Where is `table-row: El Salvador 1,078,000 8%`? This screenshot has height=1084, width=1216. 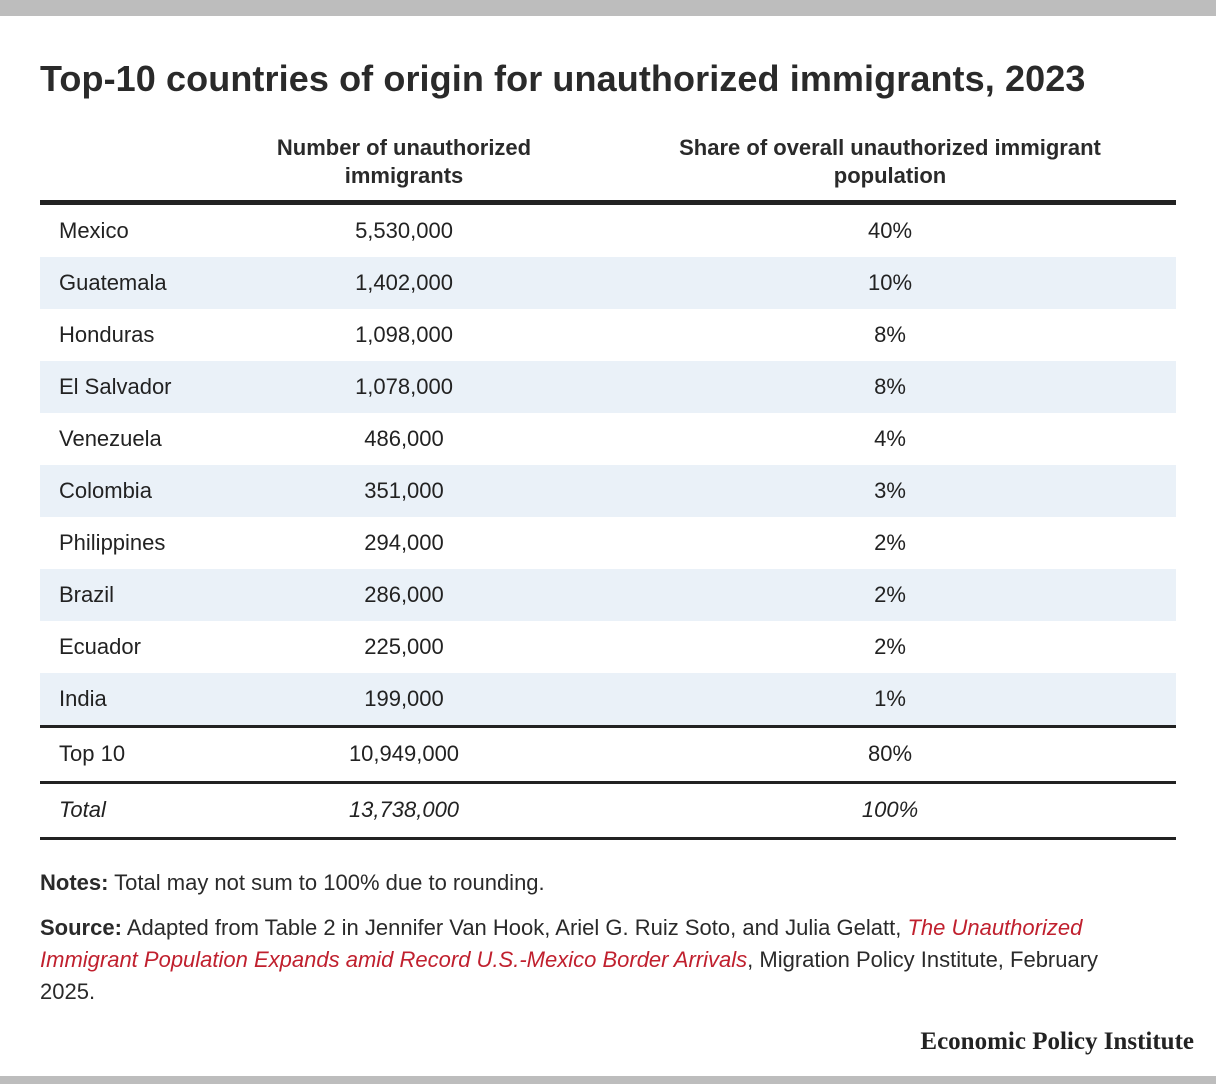
table-row: El Salvador 1,078,000 8% is located at coordinates (608, 387).